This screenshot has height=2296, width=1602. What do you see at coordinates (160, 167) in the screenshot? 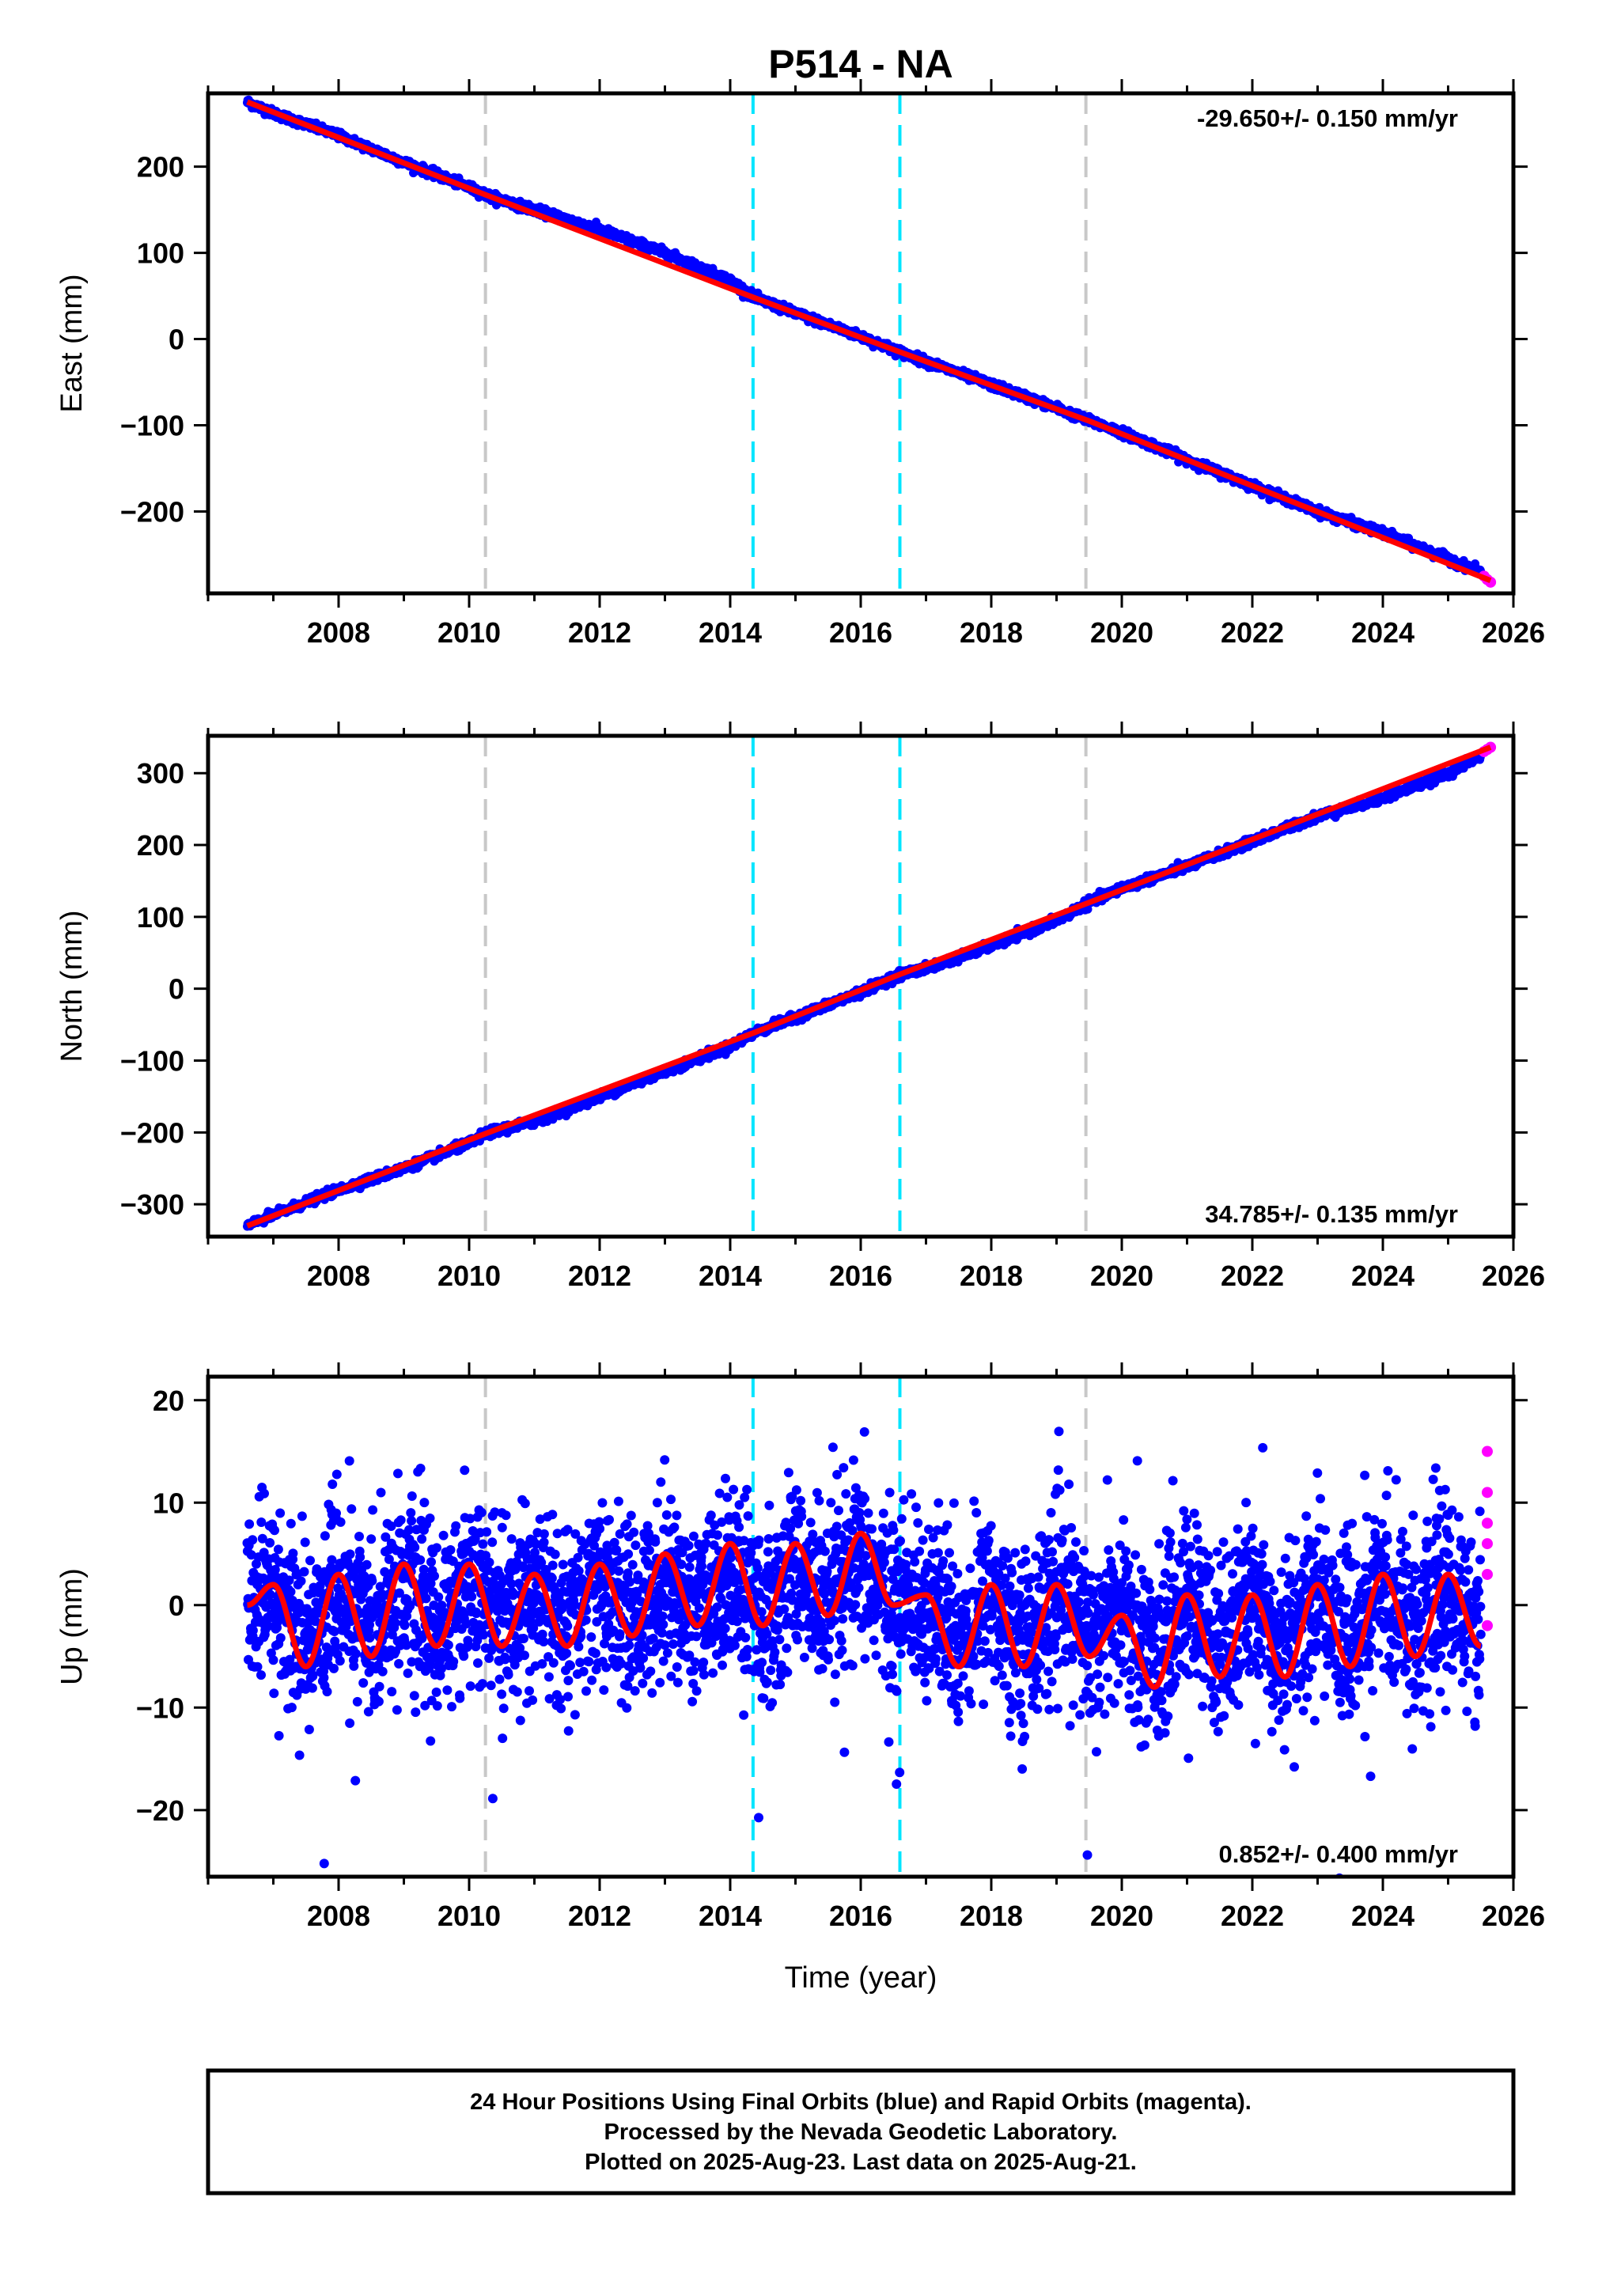
I see `y-tick-label: 200` at bounding box center [160, 167].